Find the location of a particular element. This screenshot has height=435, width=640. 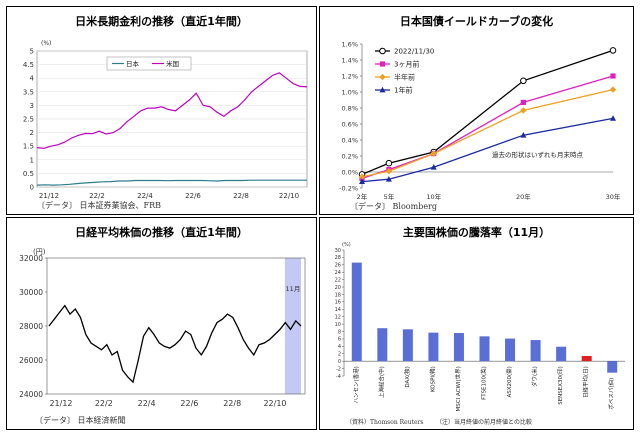

highlight-label: 11月 is located at coordinates (293, 289).